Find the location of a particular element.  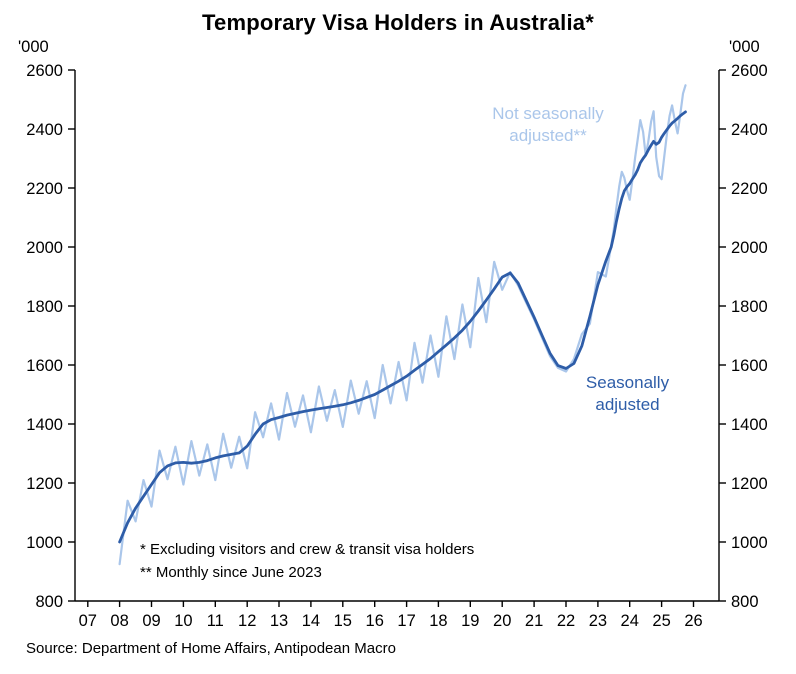

y-tick-label-right: 2000 is located at coordinates (749, 248).